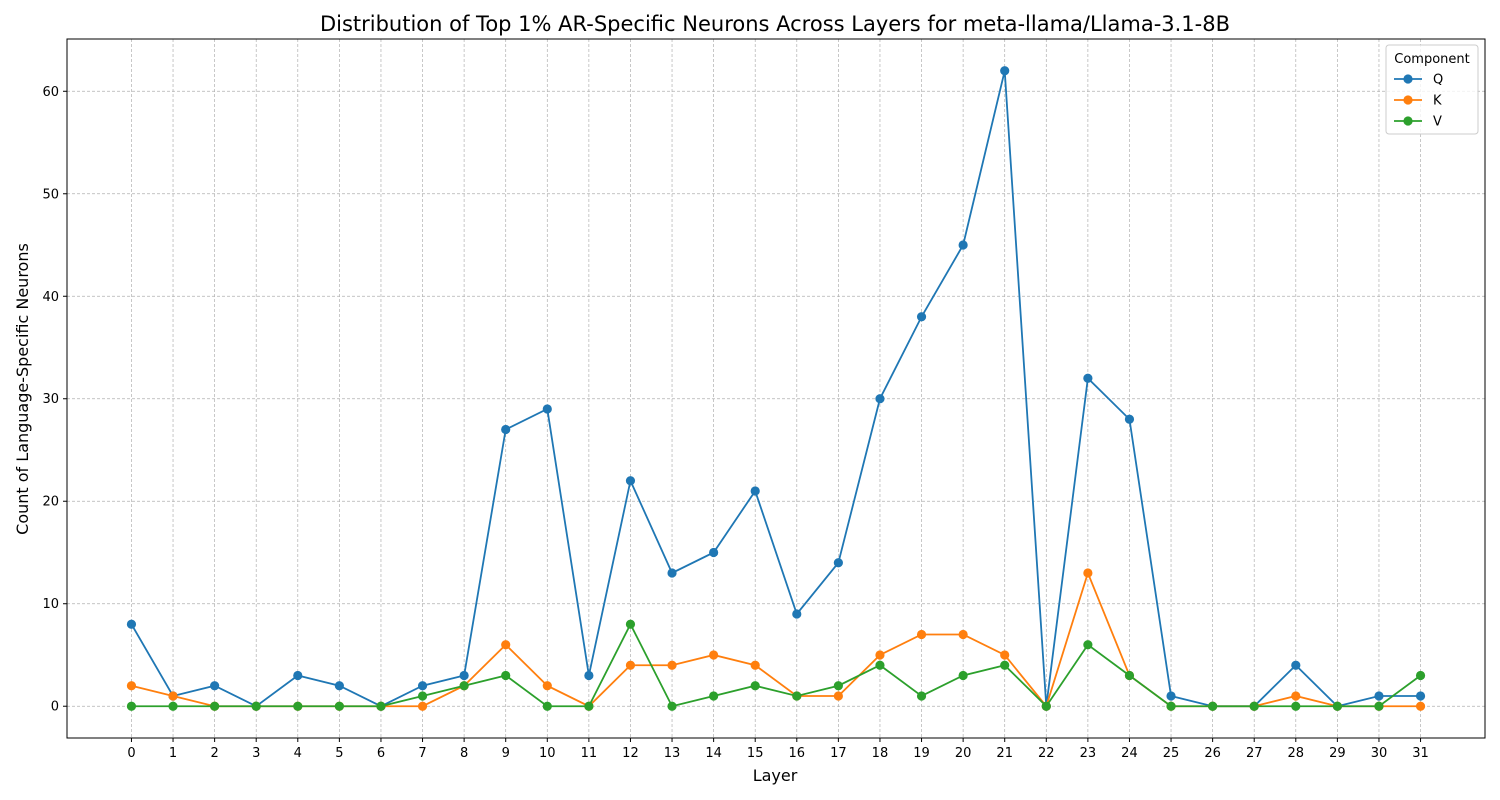 This screenshot has width=1500, height=800. What do you see at coordinates (547, 753) in the screenshot?
I see `x-tick-label: 10` at bounding box center [547, 753].